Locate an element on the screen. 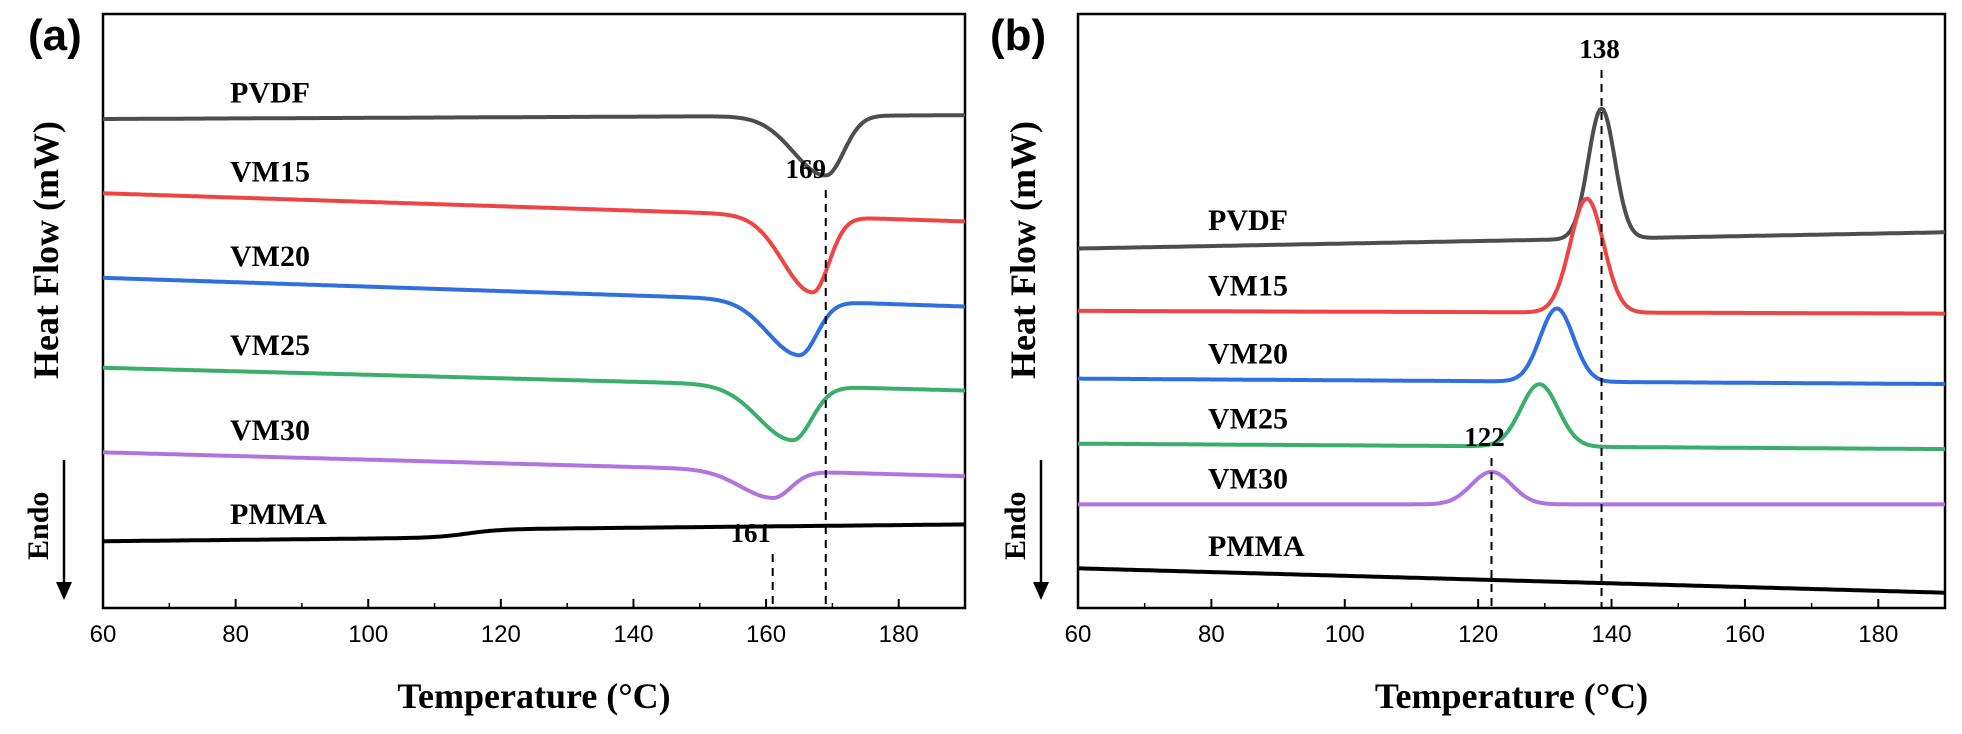  annotation-label: 138 is located at coordinates (1599, 49).